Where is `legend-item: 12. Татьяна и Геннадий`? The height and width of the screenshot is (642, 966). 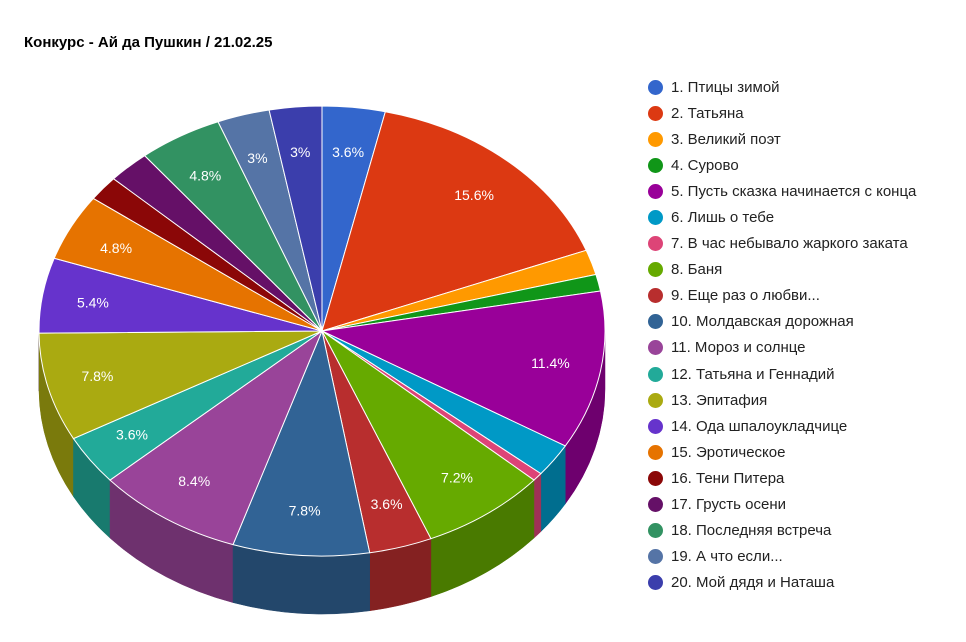 legend-item: 12. Татьяна и Геннадий is located at coordinates (803, 374).